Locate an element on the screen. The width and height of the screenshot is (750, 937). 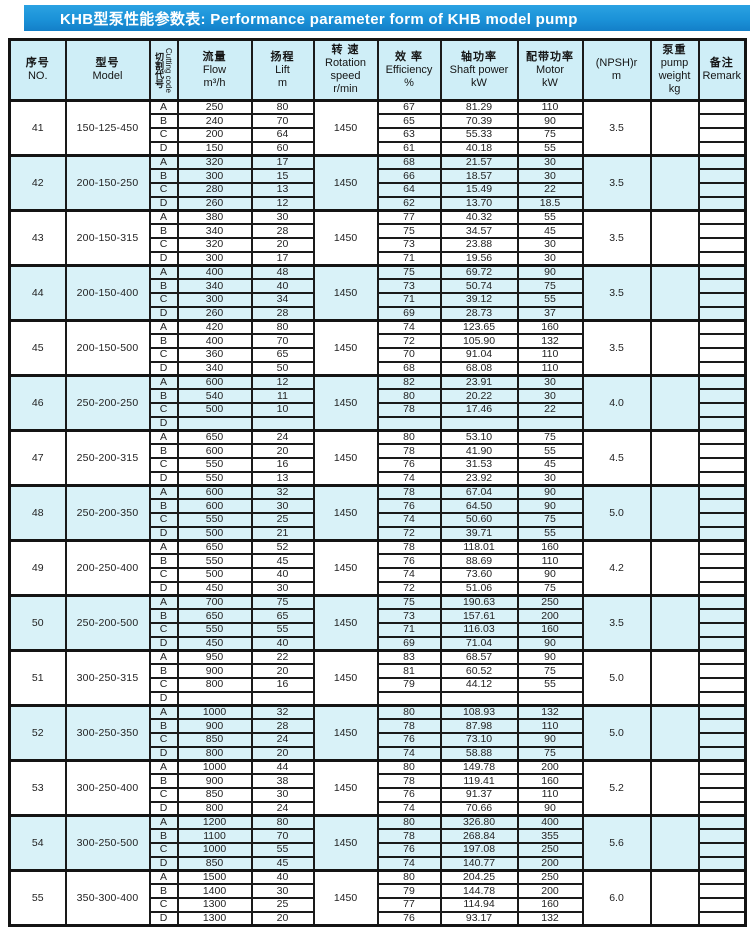
table-row: 50 250-200-500 A 700 75 1450 75 190.63 250 3.5 is located at coordinates (377, 623).